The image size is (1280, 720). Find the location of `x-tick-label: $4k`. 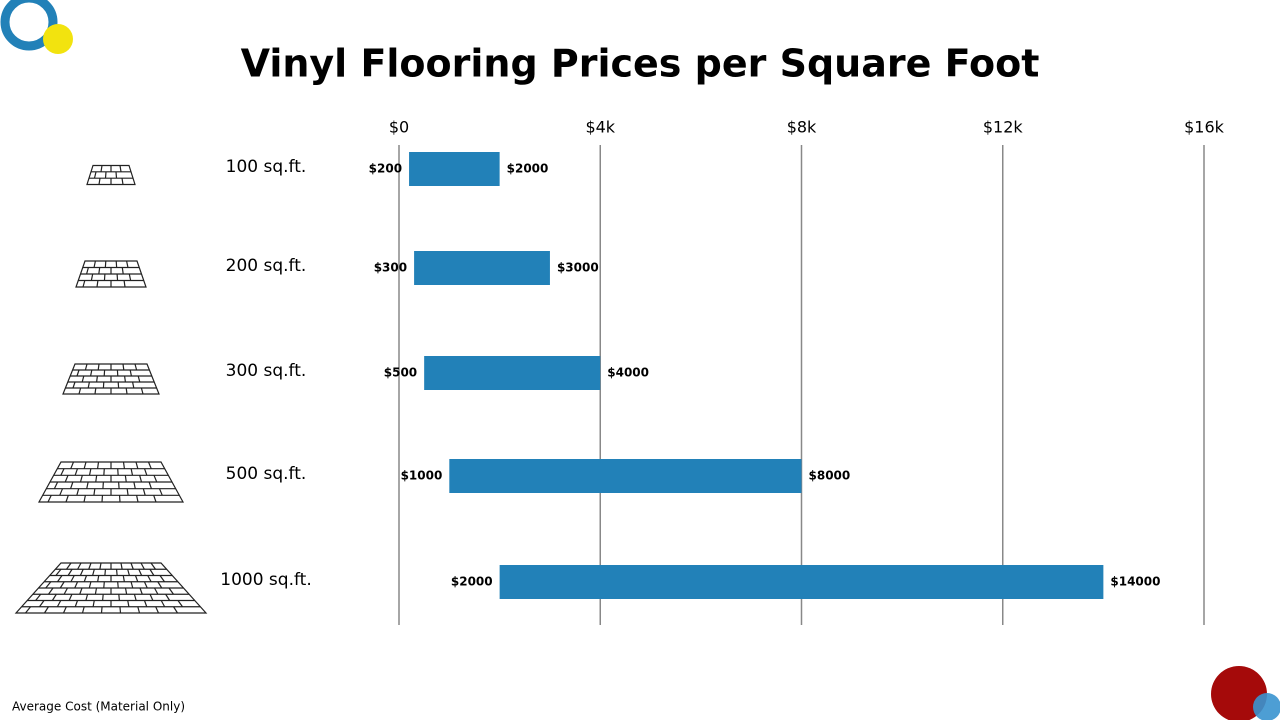

x-tick-label: $4k is located at coordinates (600, 127).